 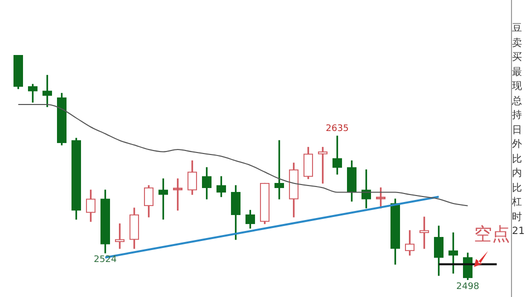 I want to click on text: 总, so click(x=517, y=101).